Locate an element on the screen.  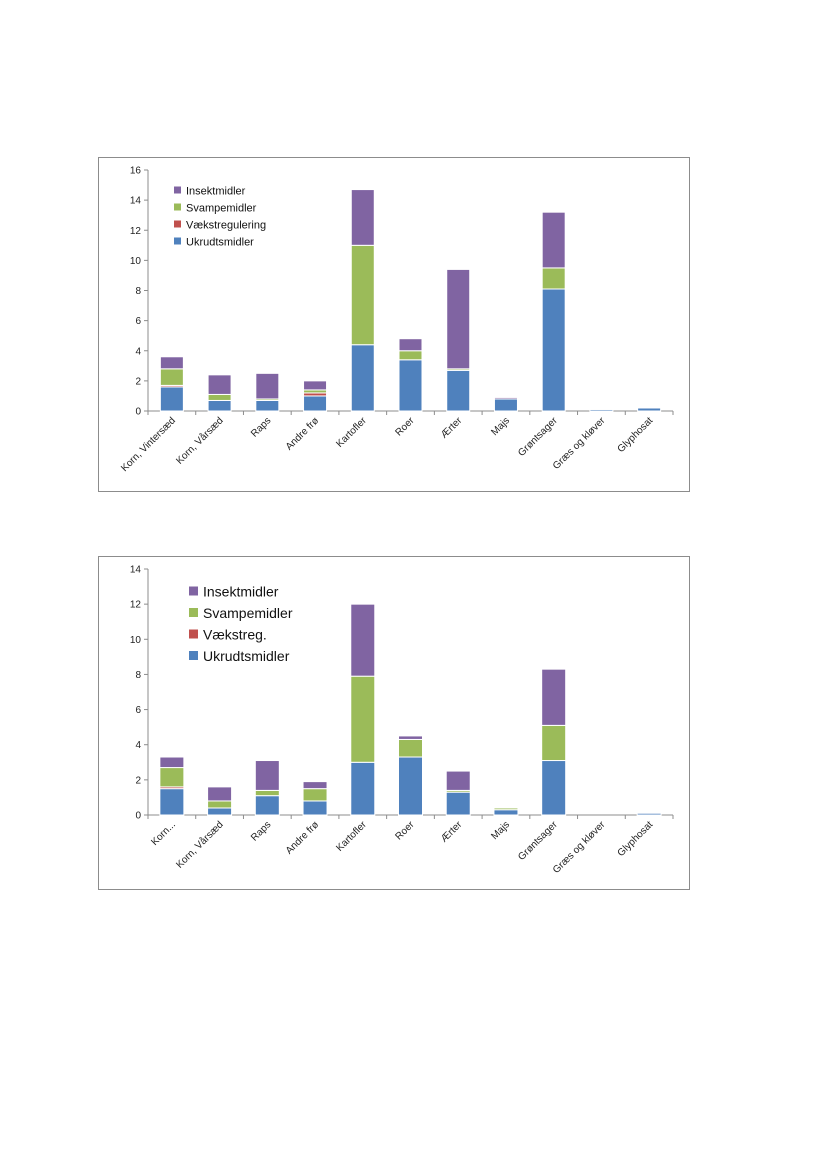
x-tick-label: Majs is located at coordinates (500, 830).